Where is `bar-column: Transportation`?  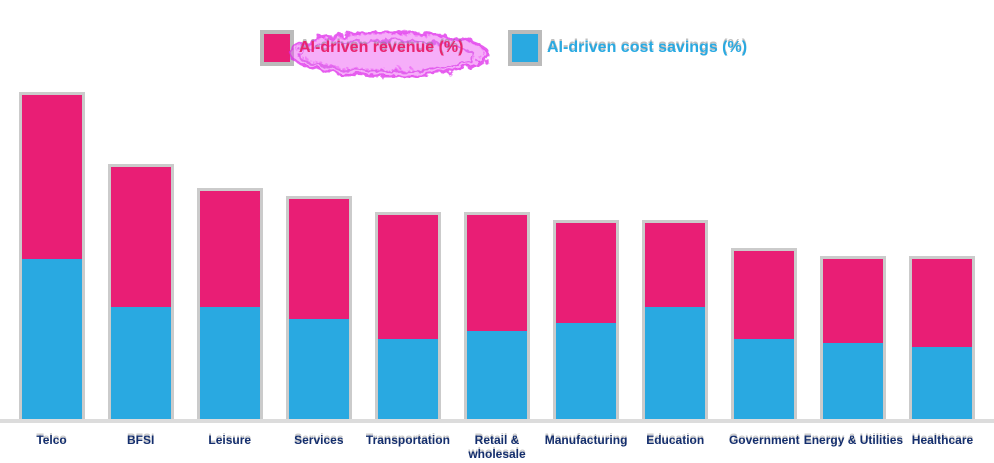 bar-column: Transportation is located at coordinates (407, 253).